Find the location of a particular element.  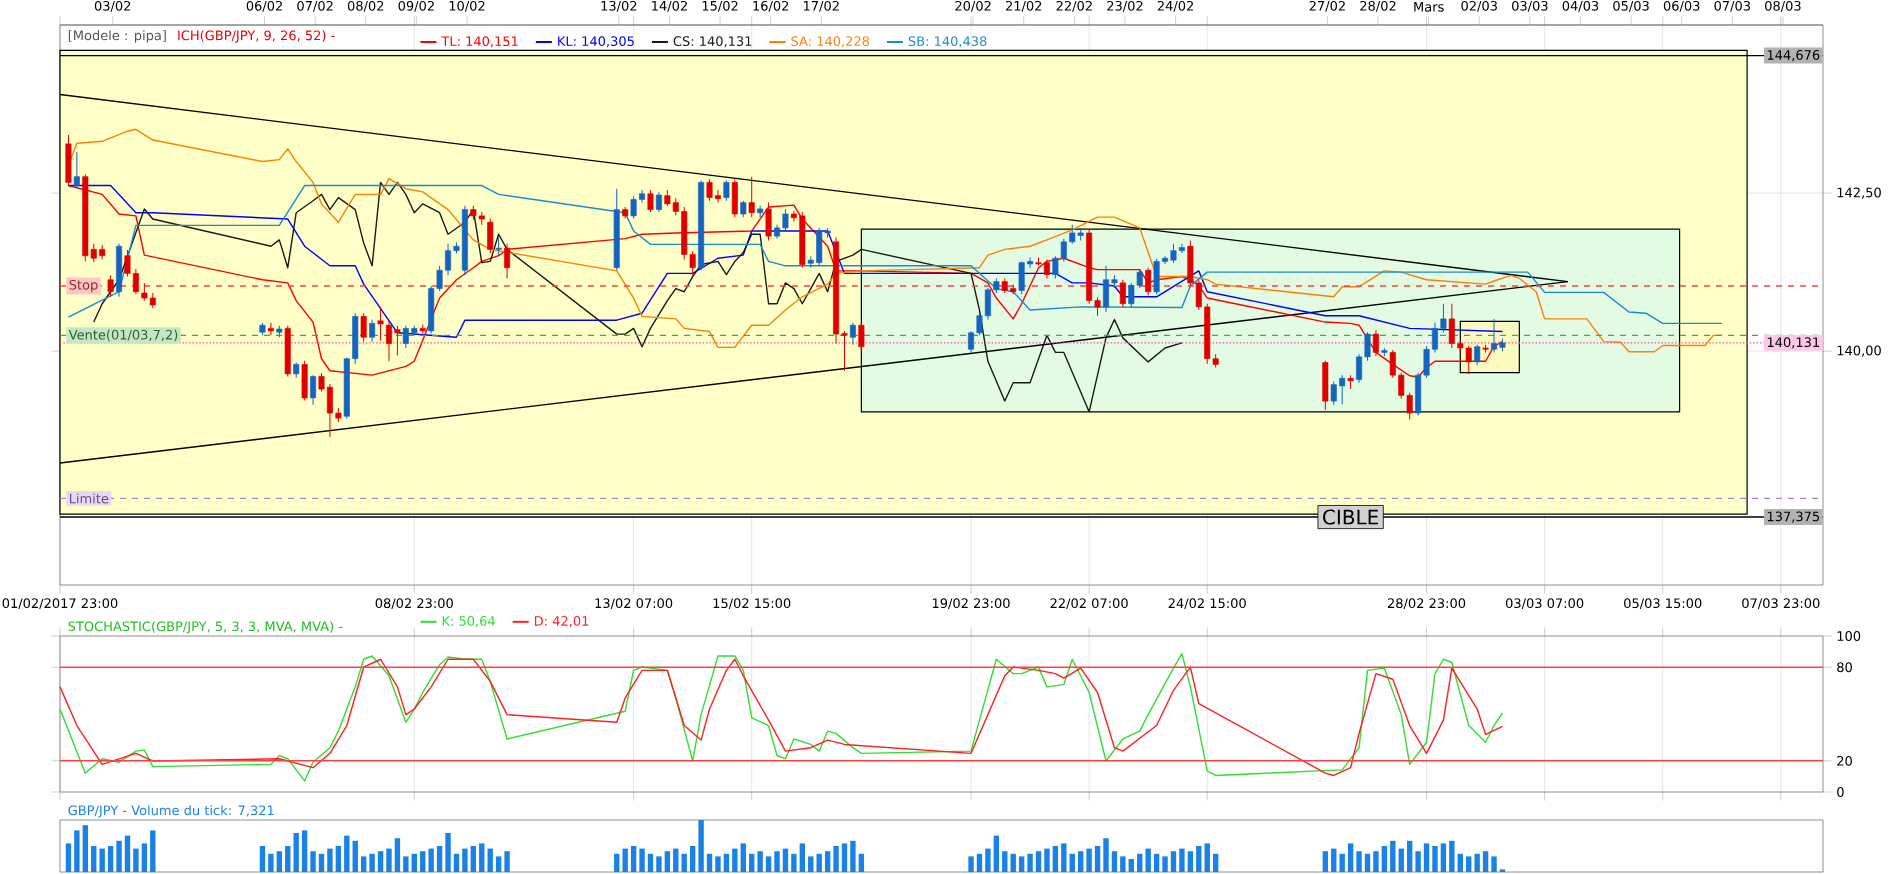

x2-tick-label: 03/02 is located at coordinates (112, 6).